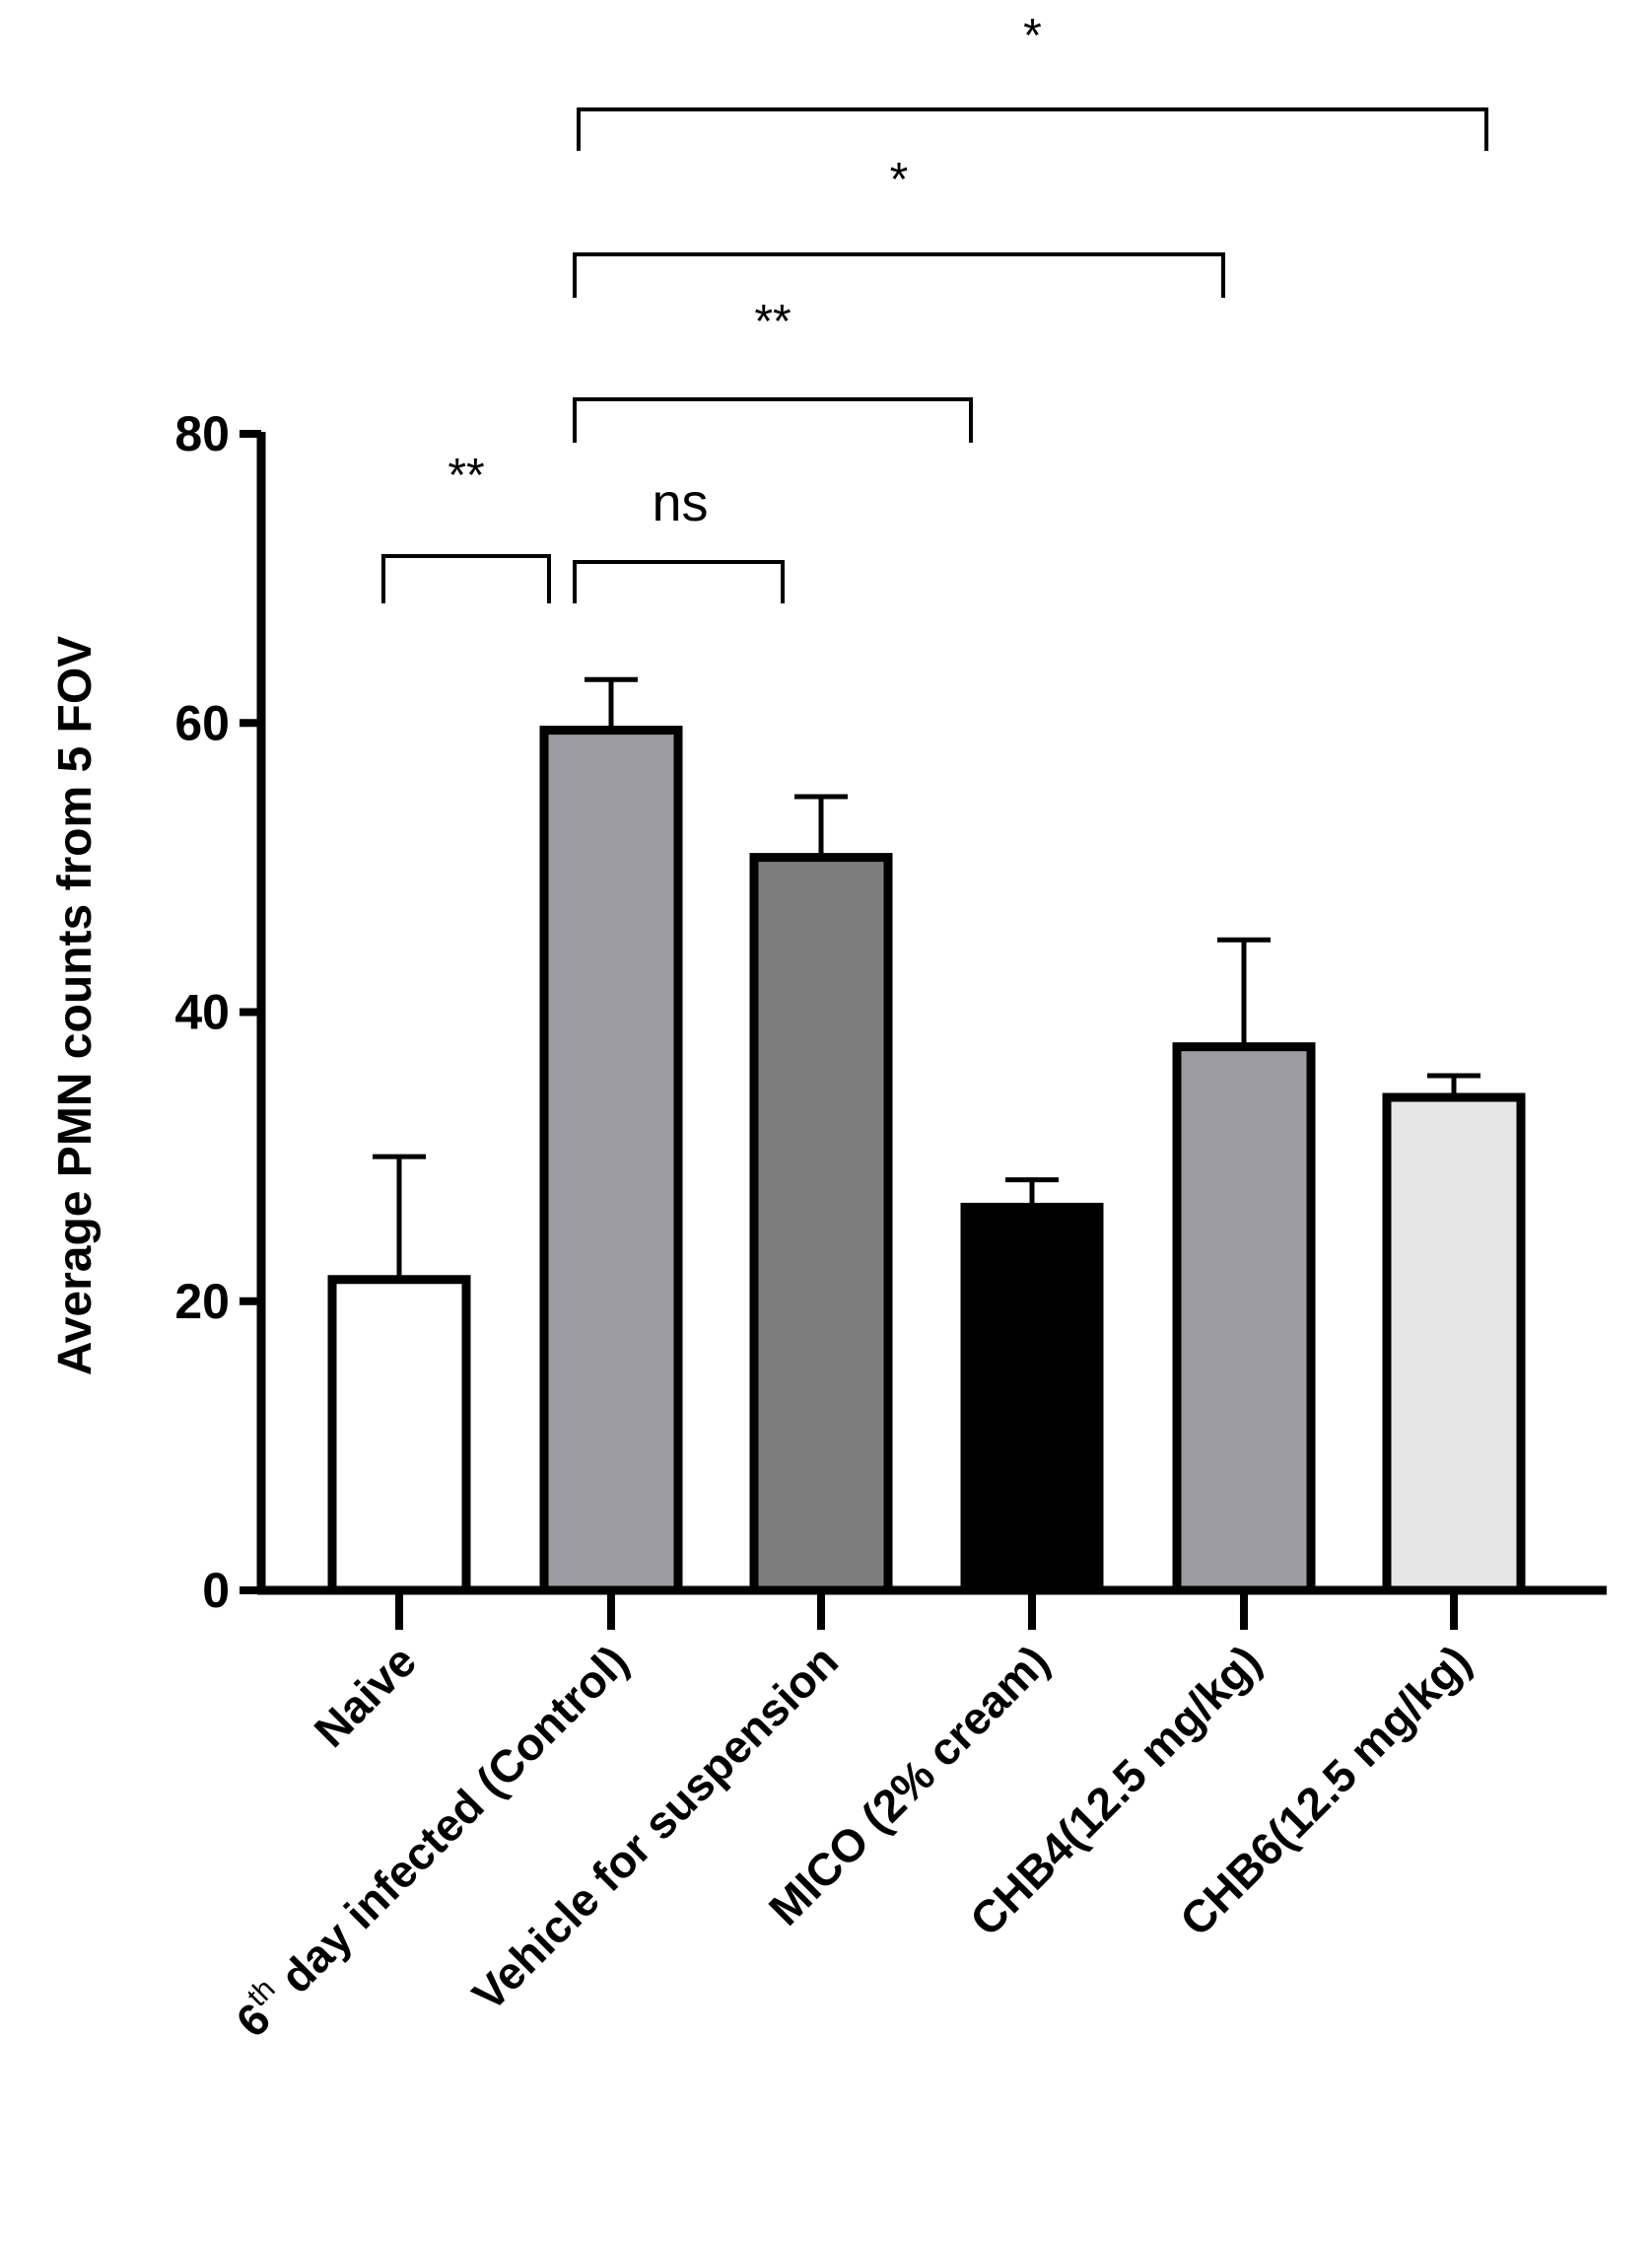  I want to click on x-tick-label-1: Naive, so click(366, 1696).